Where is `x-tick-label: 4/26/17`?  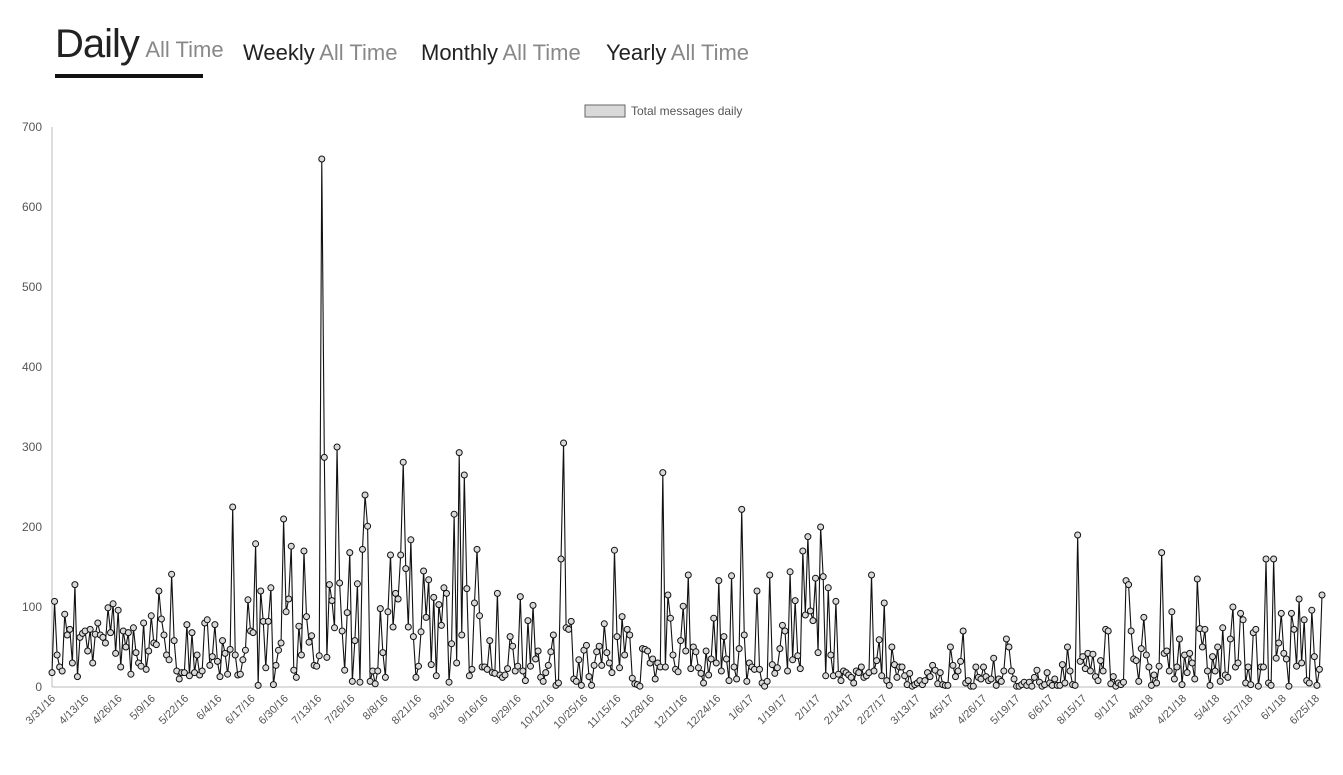 x-tick-label: 4/26/17 is located at coordinates (972, 710).